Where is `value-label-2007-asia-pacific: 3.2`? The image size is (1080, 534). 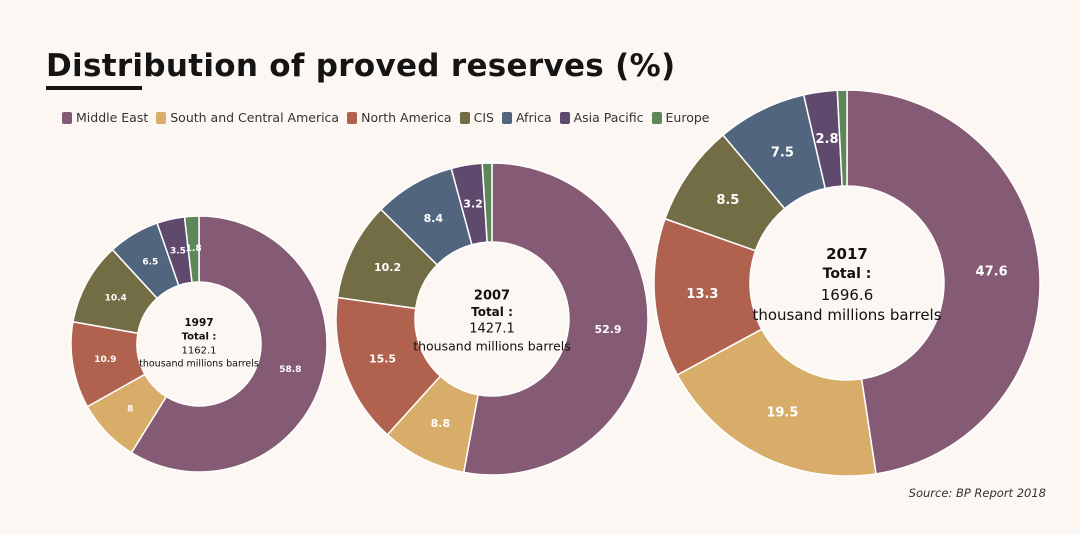 value-label-2007-asia-pacific: 3.2 is located at coordinates (473, 204).